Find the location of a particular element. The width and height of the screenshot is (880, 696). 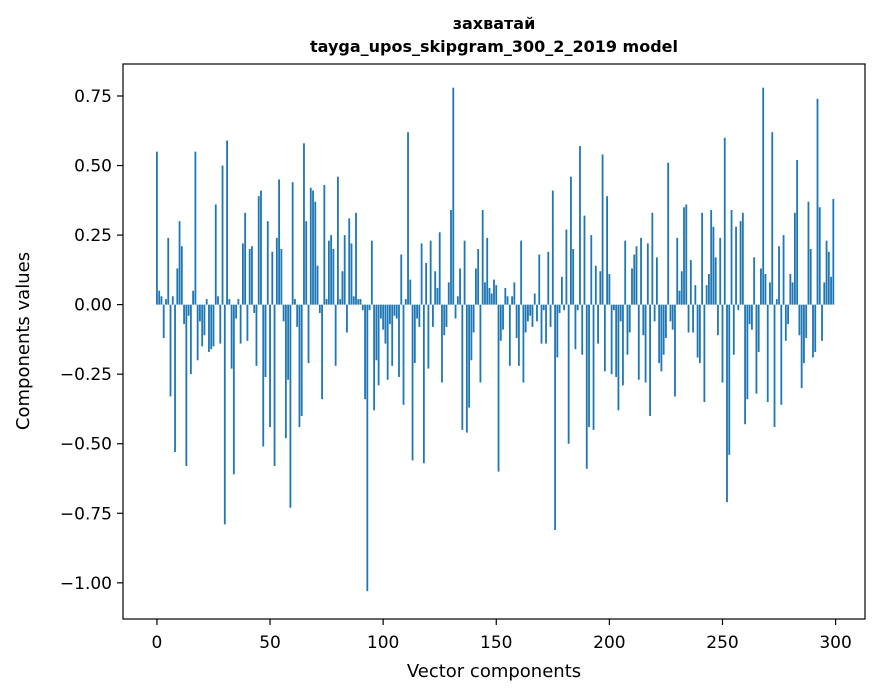

y-tick-label: −0.75 is located at coordinates (86, 514).